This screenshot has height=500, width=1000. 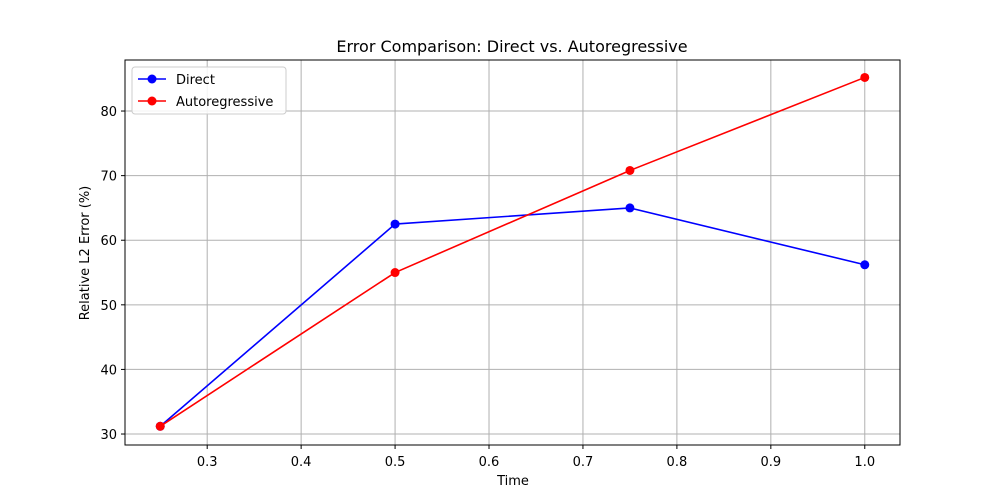 I want to click on y-tick-label: 60, so click(x=108, y=241).